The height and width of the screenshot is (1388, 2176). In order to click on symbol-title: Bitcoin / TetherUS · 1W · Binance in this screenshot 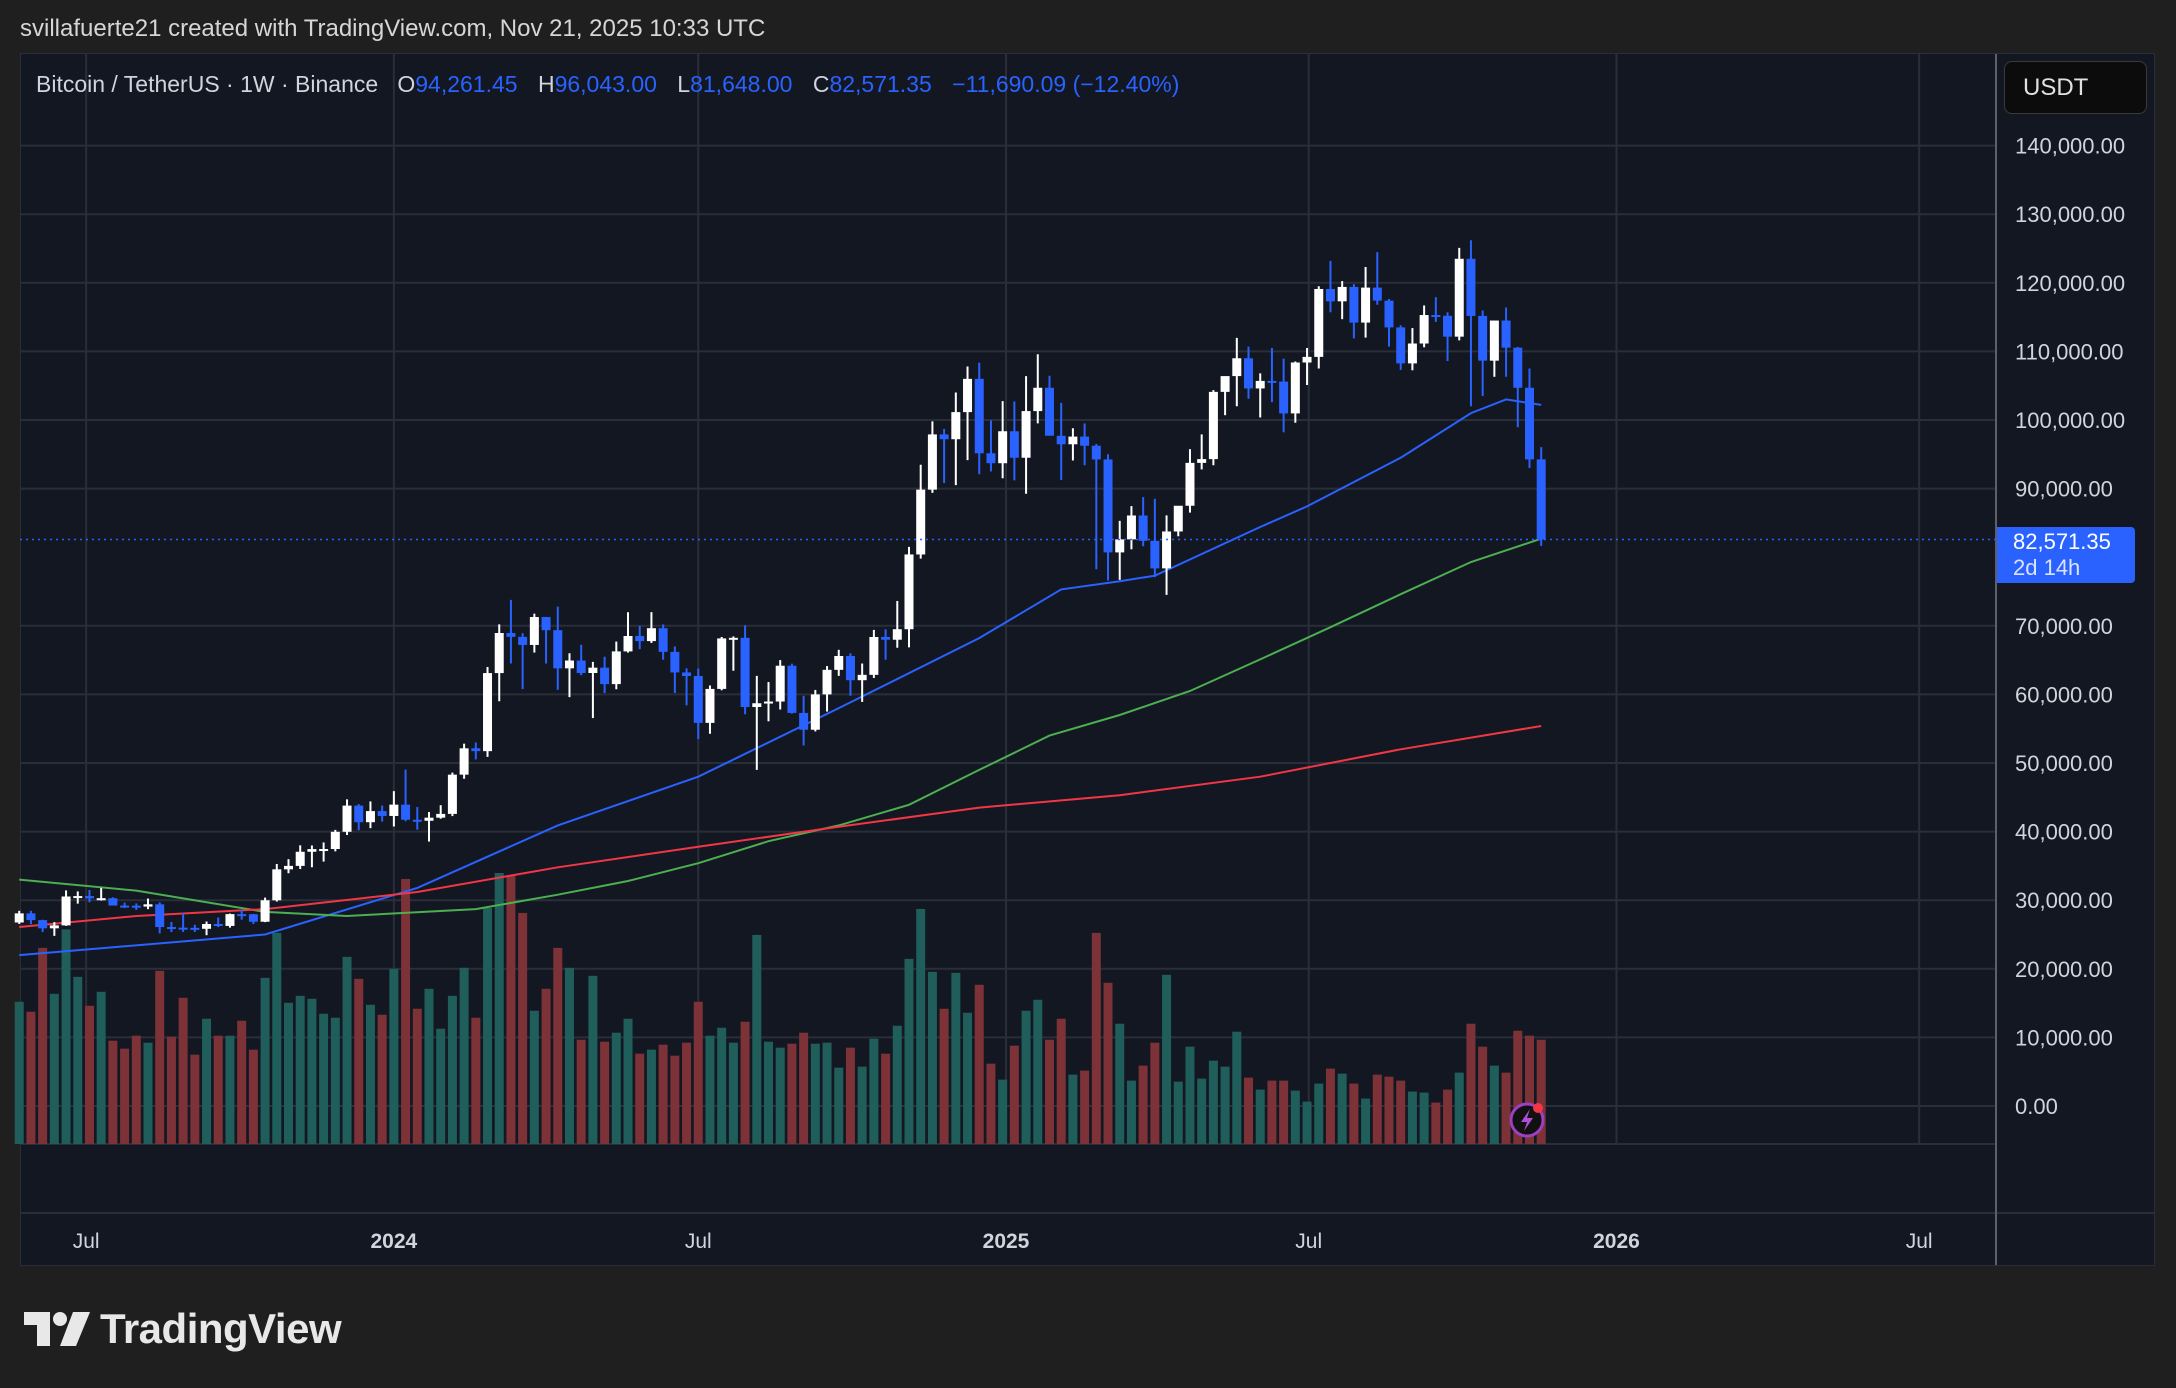, I will do `click(207, 84)`.